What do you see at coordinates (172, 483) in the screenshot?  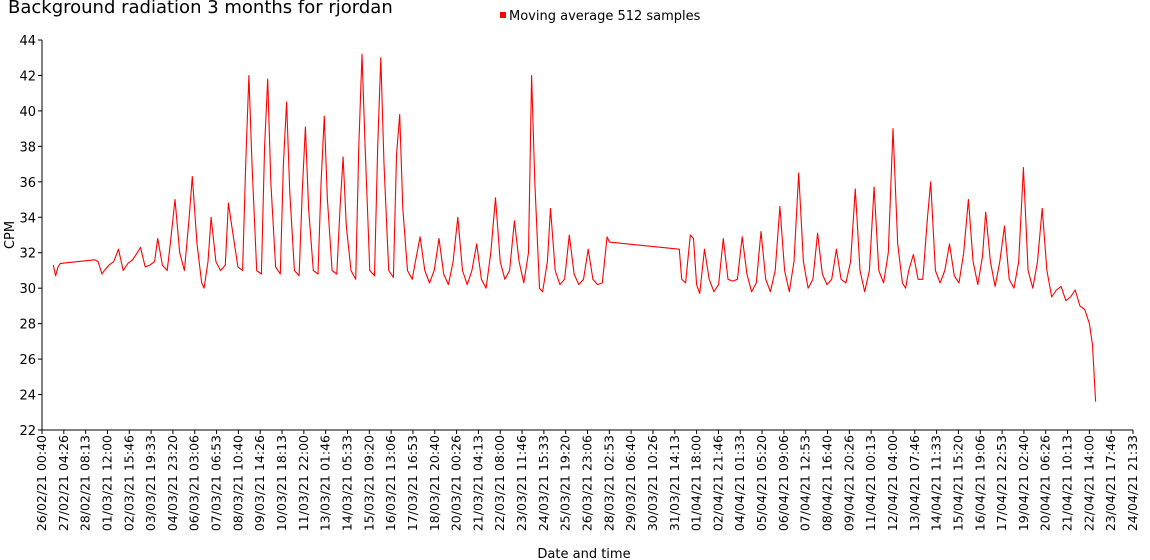 I see `x-tick-label: 04/03/21 23:20` at bounding box center [172, 483].